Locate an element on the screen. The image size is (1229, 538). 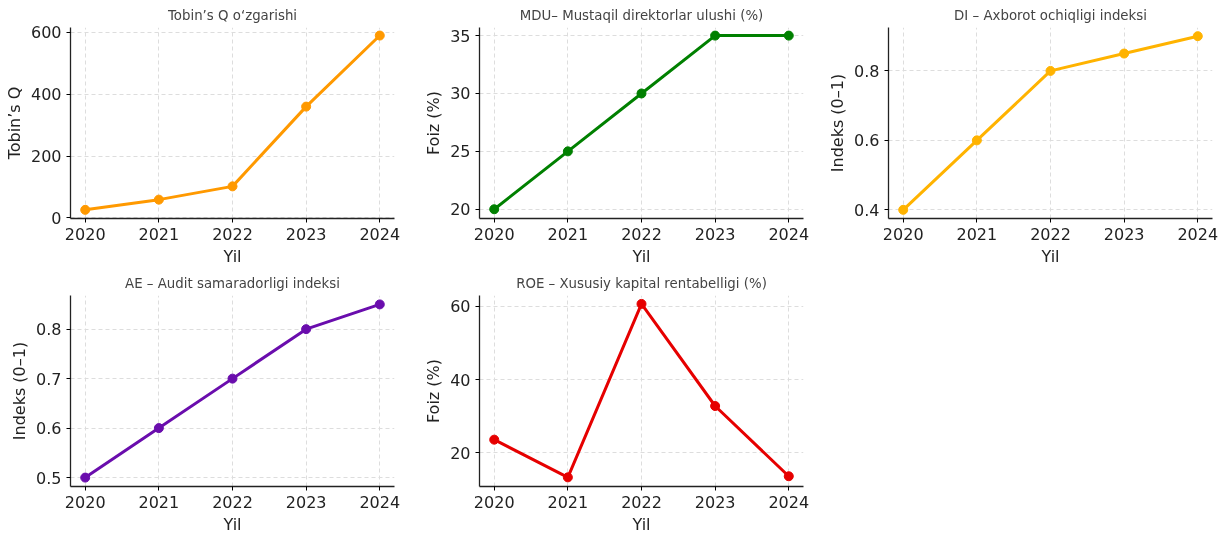
y-tick-label: 60 is located at coordinates (460, 307).